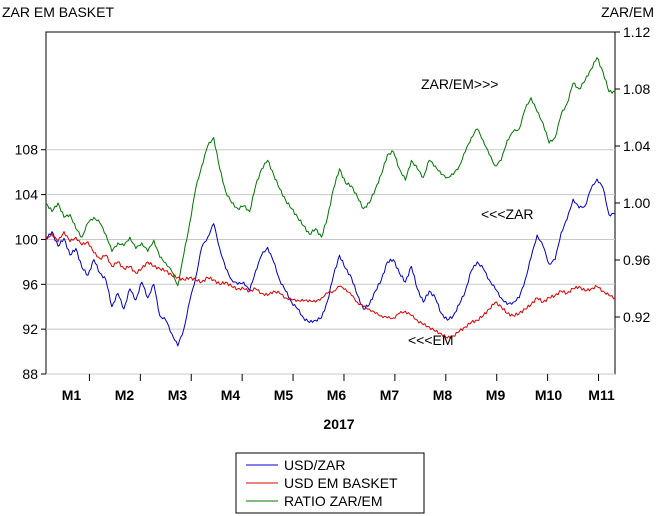  Describe the element at coordinates (337, 395) in the screenshot. I see `x-tick-label-m6: M6` at that location.